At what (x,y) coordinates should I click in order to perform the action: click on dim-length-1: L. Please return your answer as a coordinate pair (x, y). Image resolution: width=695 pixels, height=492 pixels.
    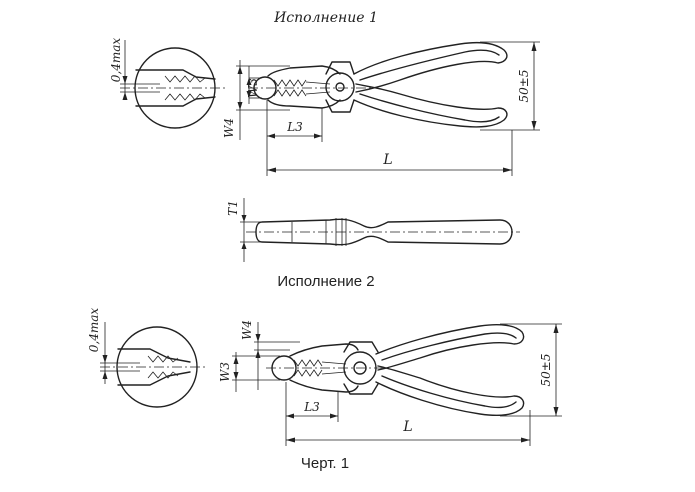
    Looking at the image, I should click on (387, 160).